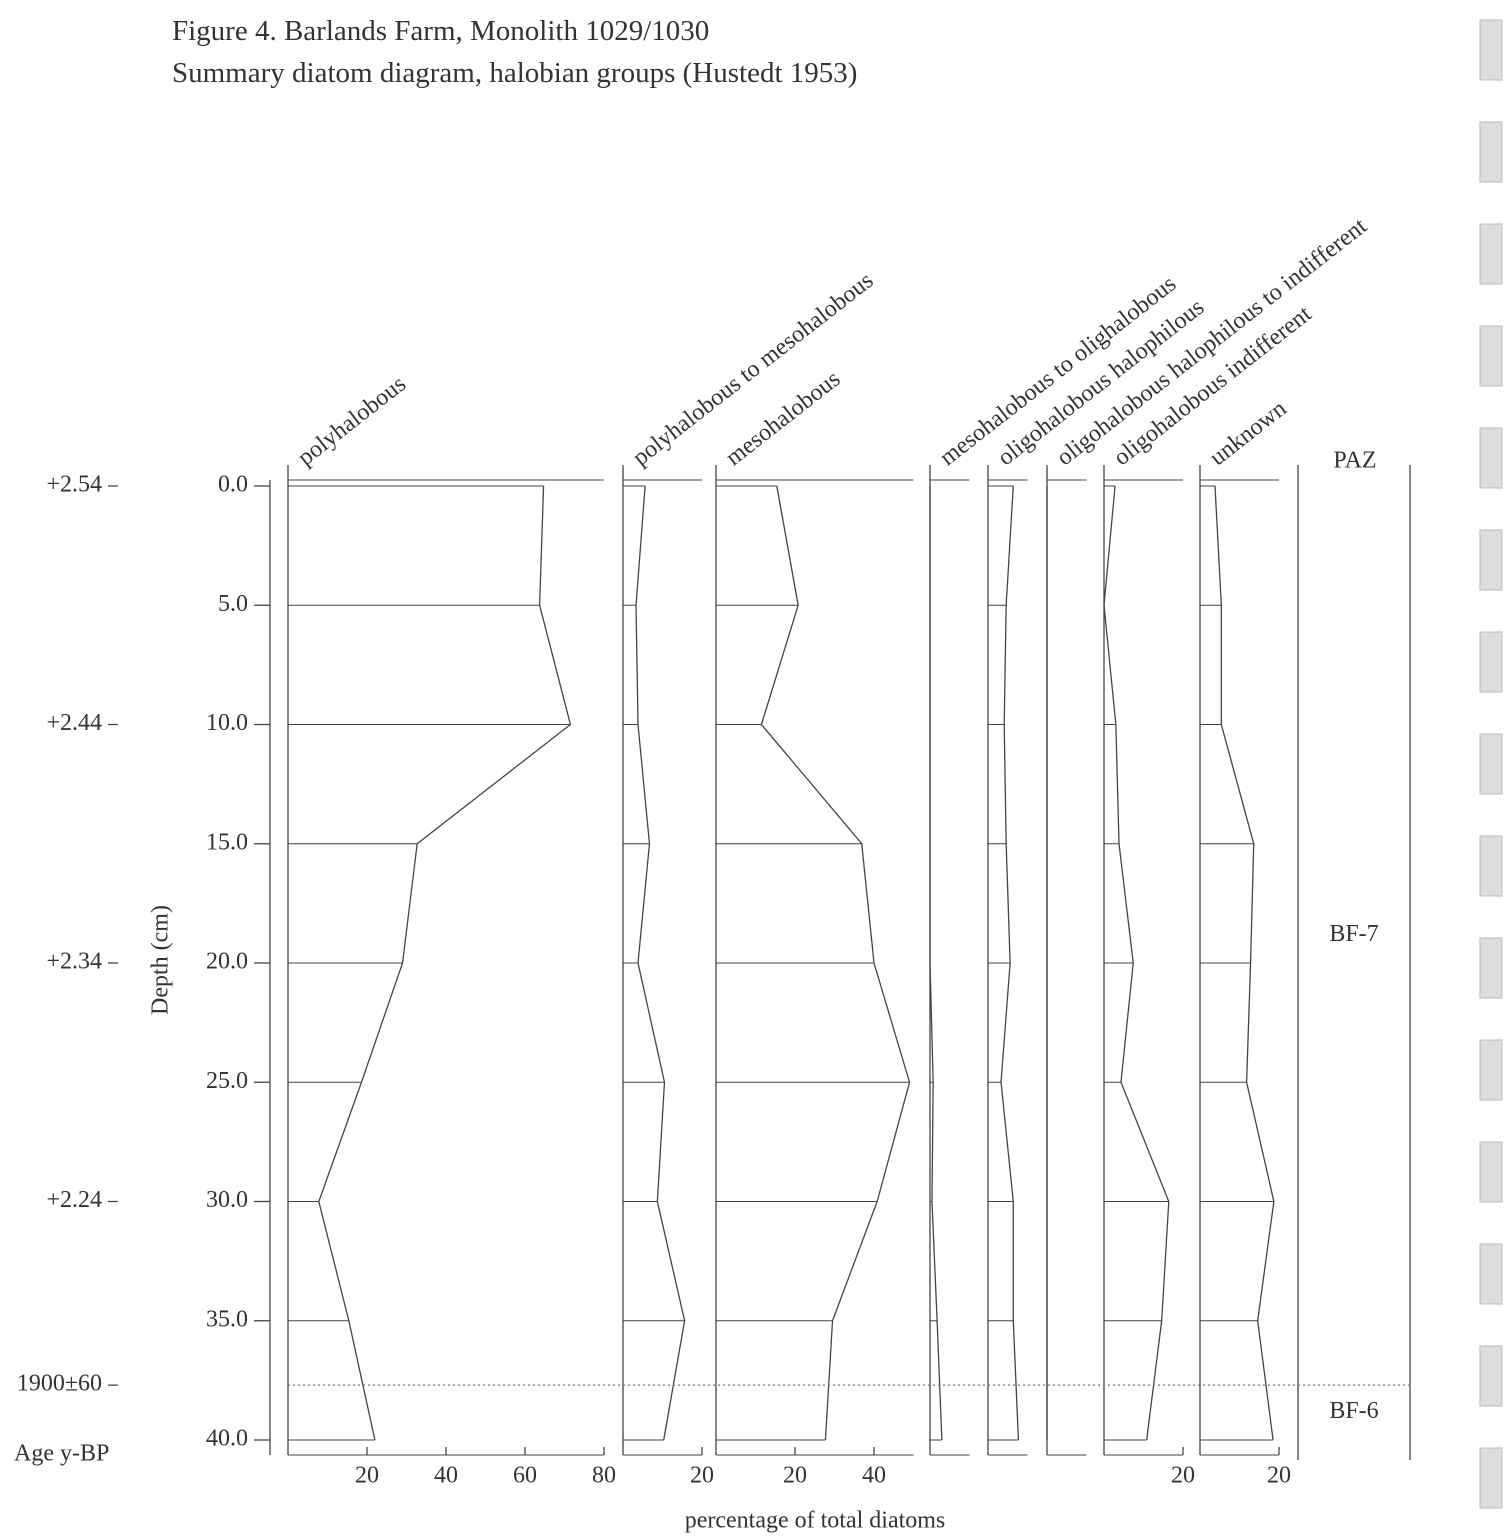 This screenshot has width=1505, height=1540. Describe the element at coordinates (233, 485) in the screenshot. I see `y-tick-label: 0.0` at that location.